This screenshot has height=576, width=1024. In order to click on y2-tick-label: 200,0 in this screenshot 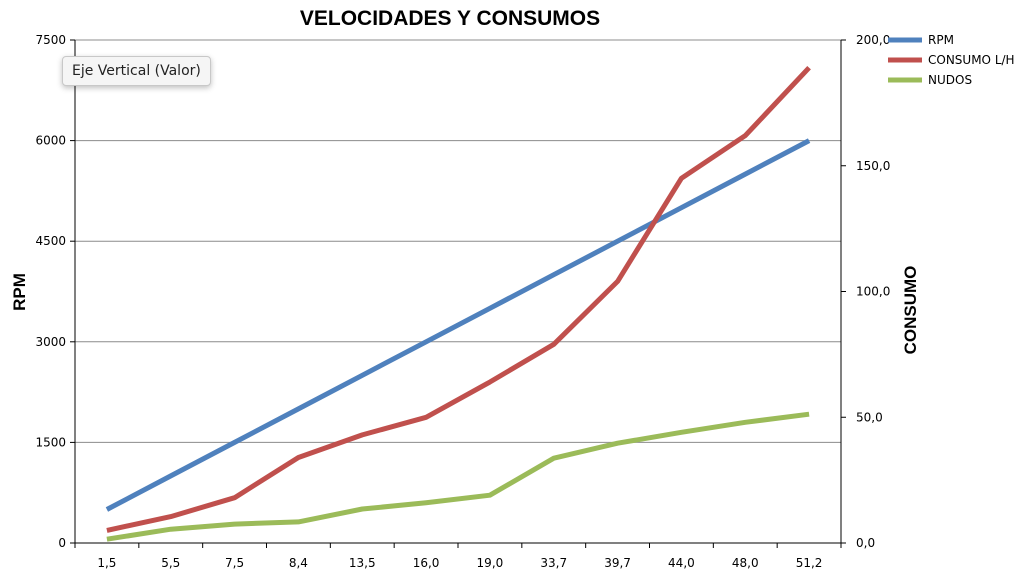, I will do `click(873, 40)`.